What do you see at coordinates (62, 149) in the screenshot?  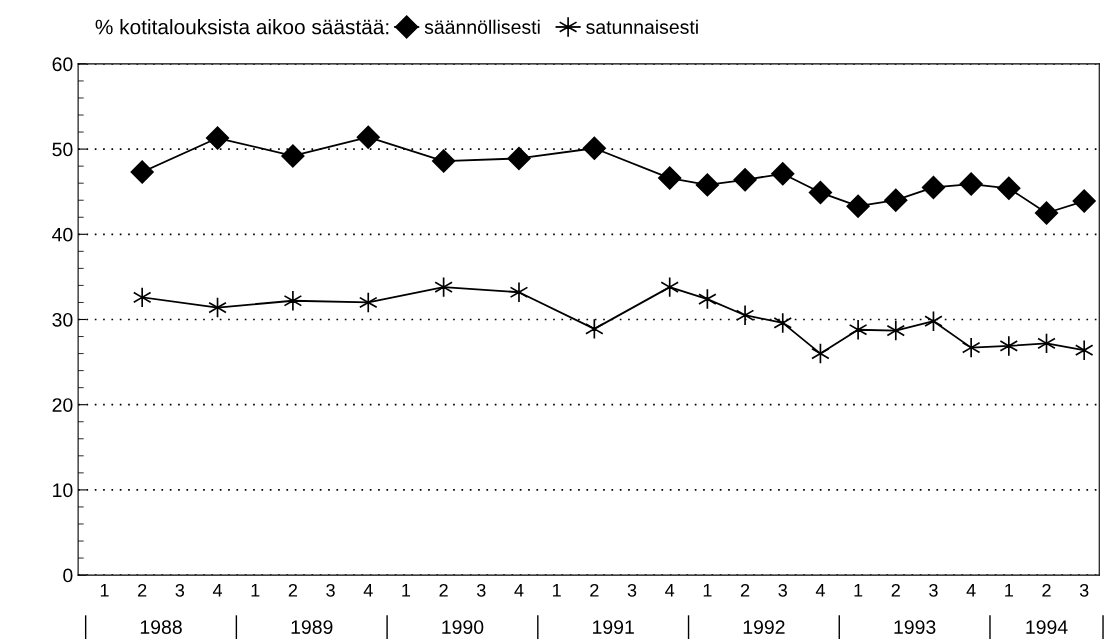 I see `y-tick-label: 50` at bounding box center [62, 149].